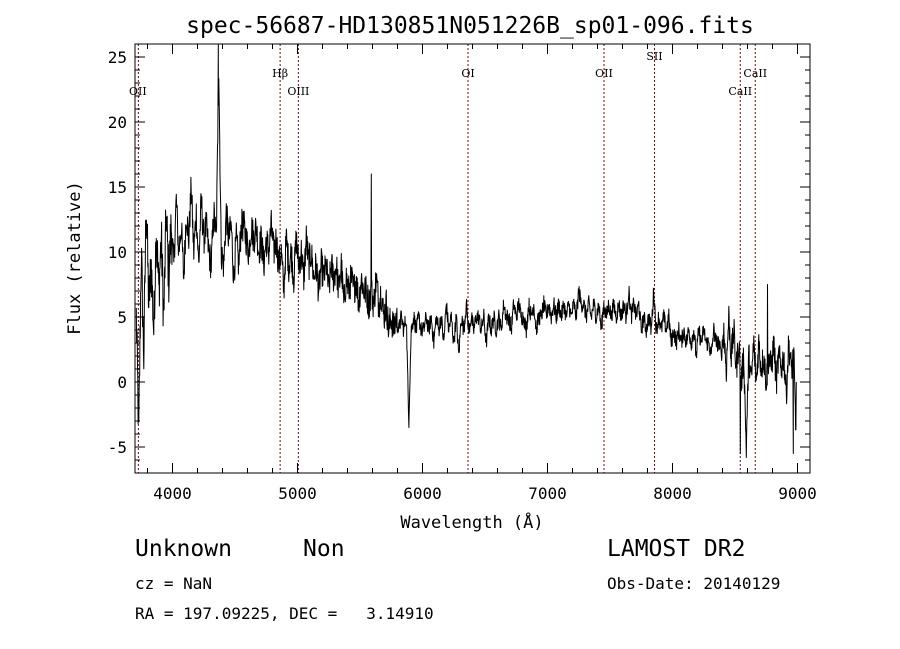 This screenshot has height=649, width=900. What do you see at coordinates (117, 122) in the screenshot?
I see `y-tick-label: 20` at bounding box center [117, 122].